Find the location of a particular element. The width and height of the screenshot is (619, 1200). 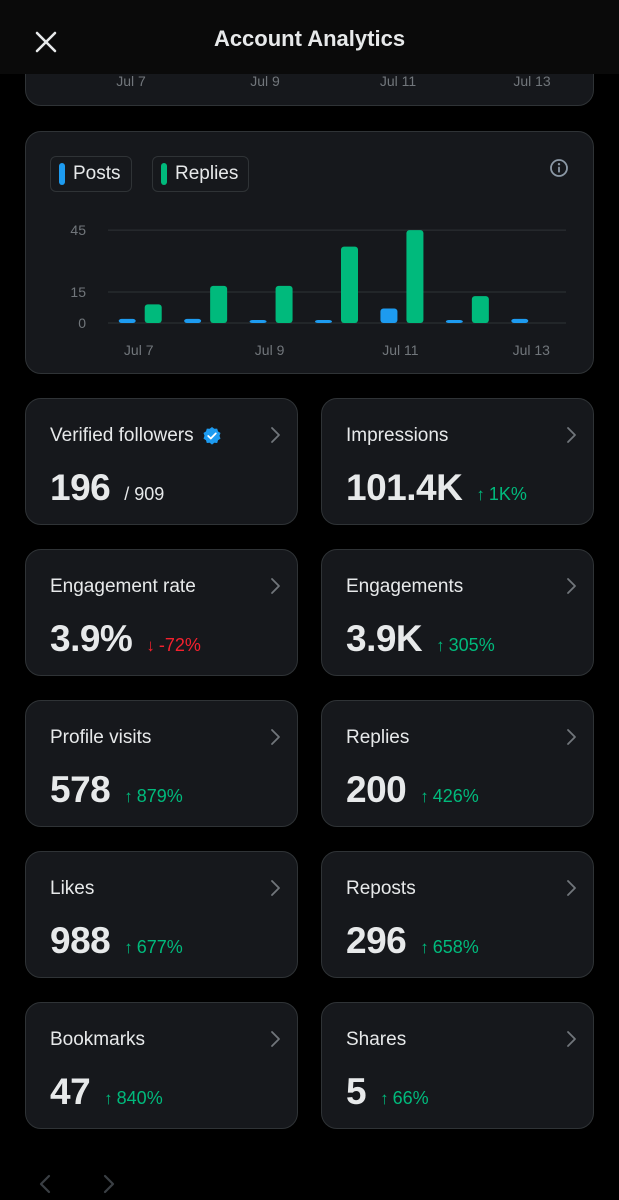

stat-title: Profile visits is located at coordinates (100, 738).